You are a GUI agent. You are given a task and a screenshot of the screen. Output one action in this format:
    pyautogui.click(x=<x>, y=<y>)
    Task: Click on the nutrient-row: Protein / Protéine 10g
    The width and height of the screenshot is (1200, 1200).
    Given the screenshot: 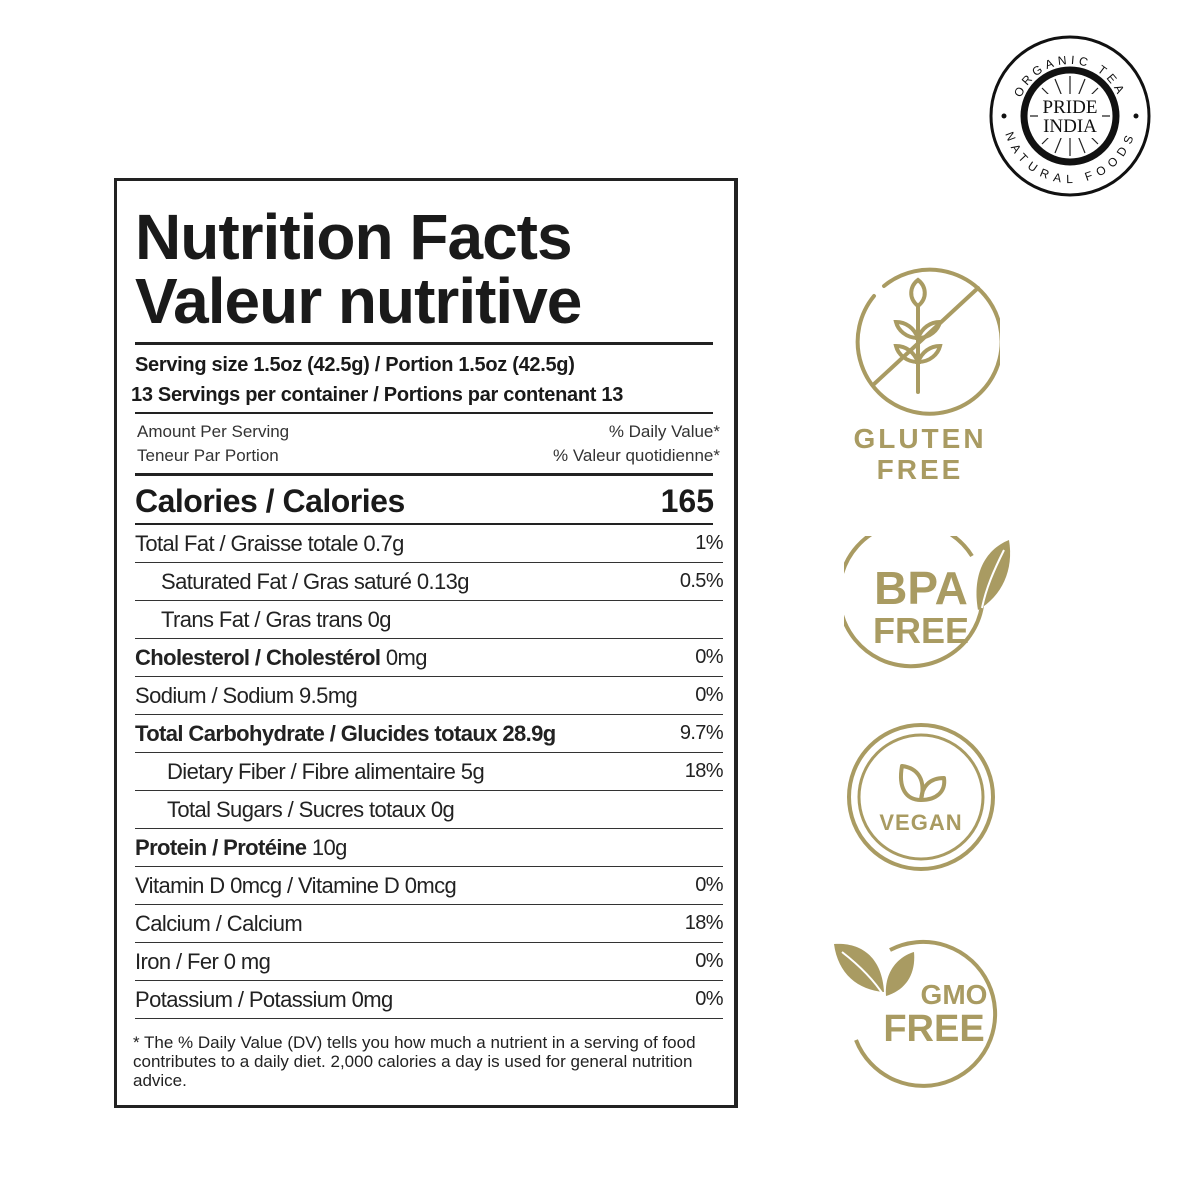 What is the action you would take?
    pyautogui.click(x=429, y=848)
    